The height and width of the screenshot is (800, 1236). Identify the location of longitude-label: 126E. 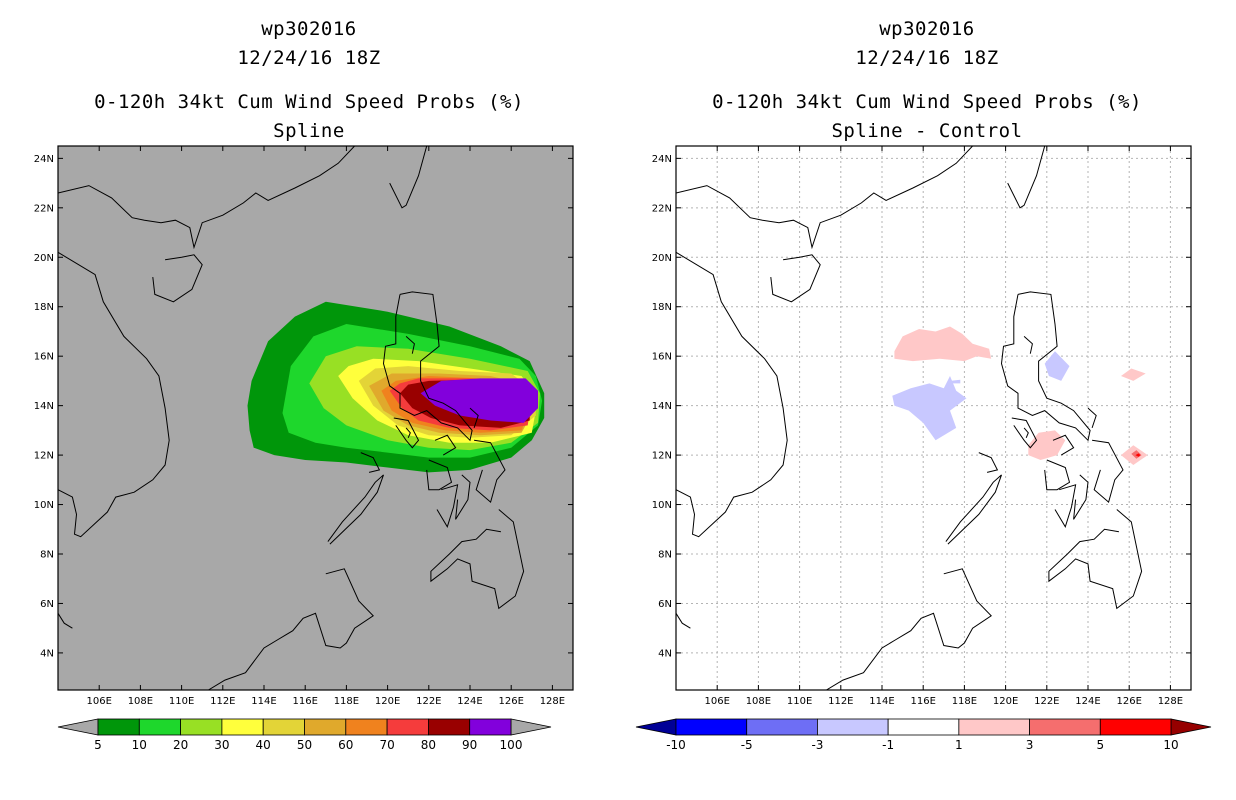
(510, 701).